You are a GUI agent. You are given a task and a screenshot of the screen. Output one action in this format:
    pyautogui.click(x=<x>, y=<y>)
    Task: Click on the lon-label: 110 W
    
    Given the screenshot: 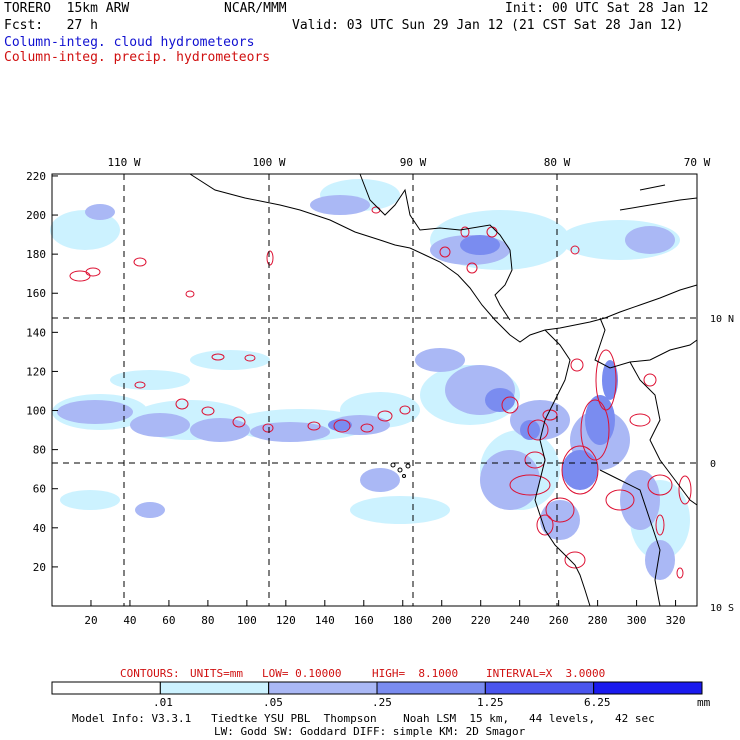 What is the action you would take?
    pyautogui.click(x=123, y=162)
    